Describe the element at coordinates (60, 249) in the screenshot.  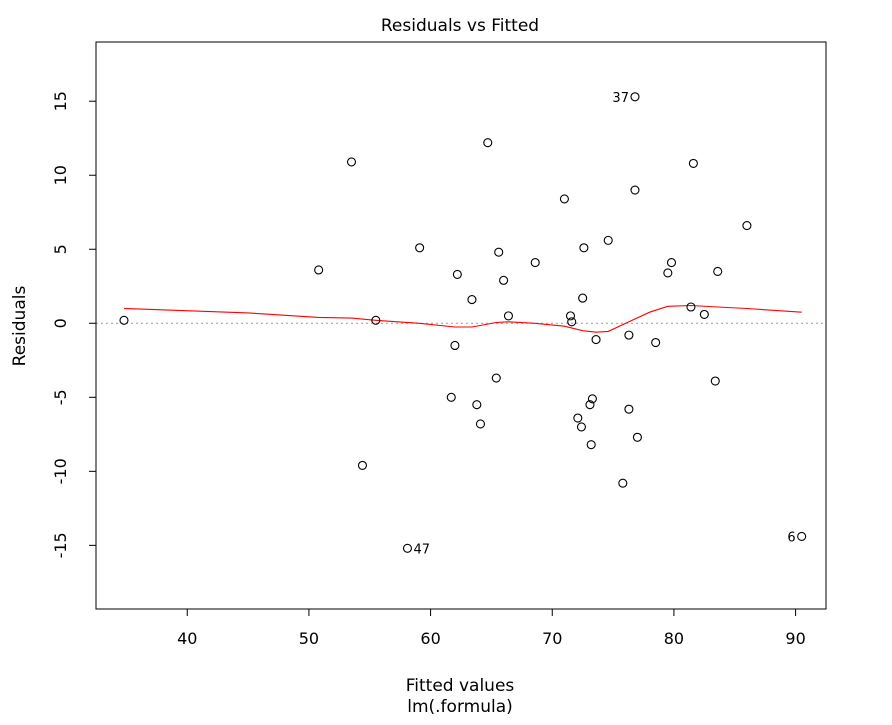
I see `y-tick-label: 5` at that location.